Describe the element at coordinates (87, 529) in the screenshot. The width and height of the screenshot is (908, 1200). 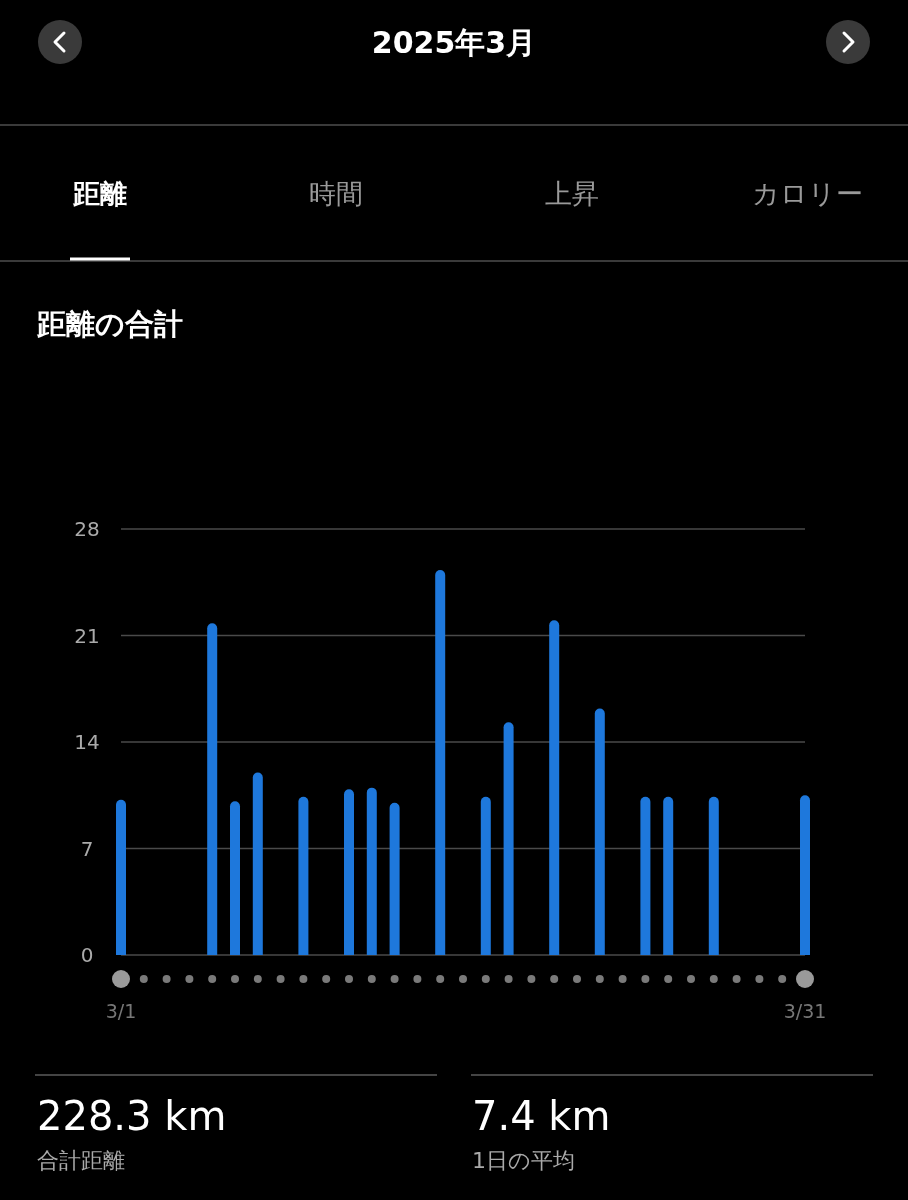
I see `y-tick-label: 28` at that location.